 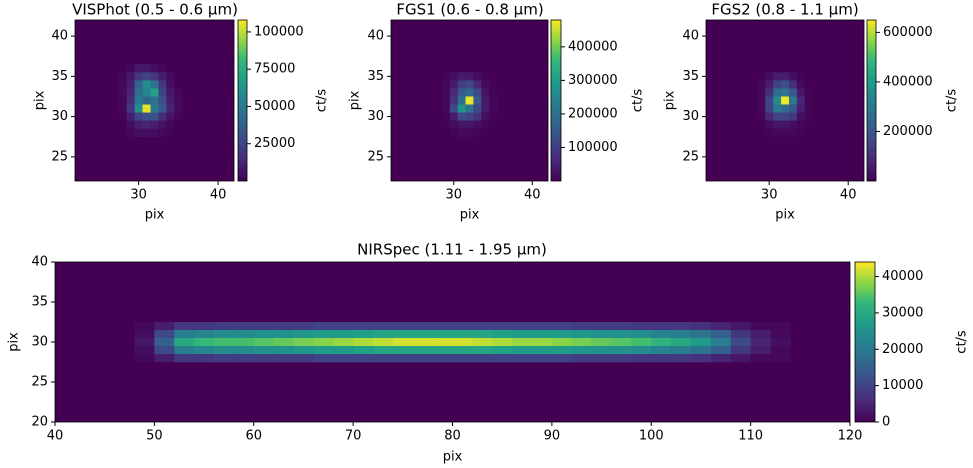 What do you see at coordinates (55, 436) in the screenshot?
I see `x-tick-label: 40` at bounding box center [55, 436].